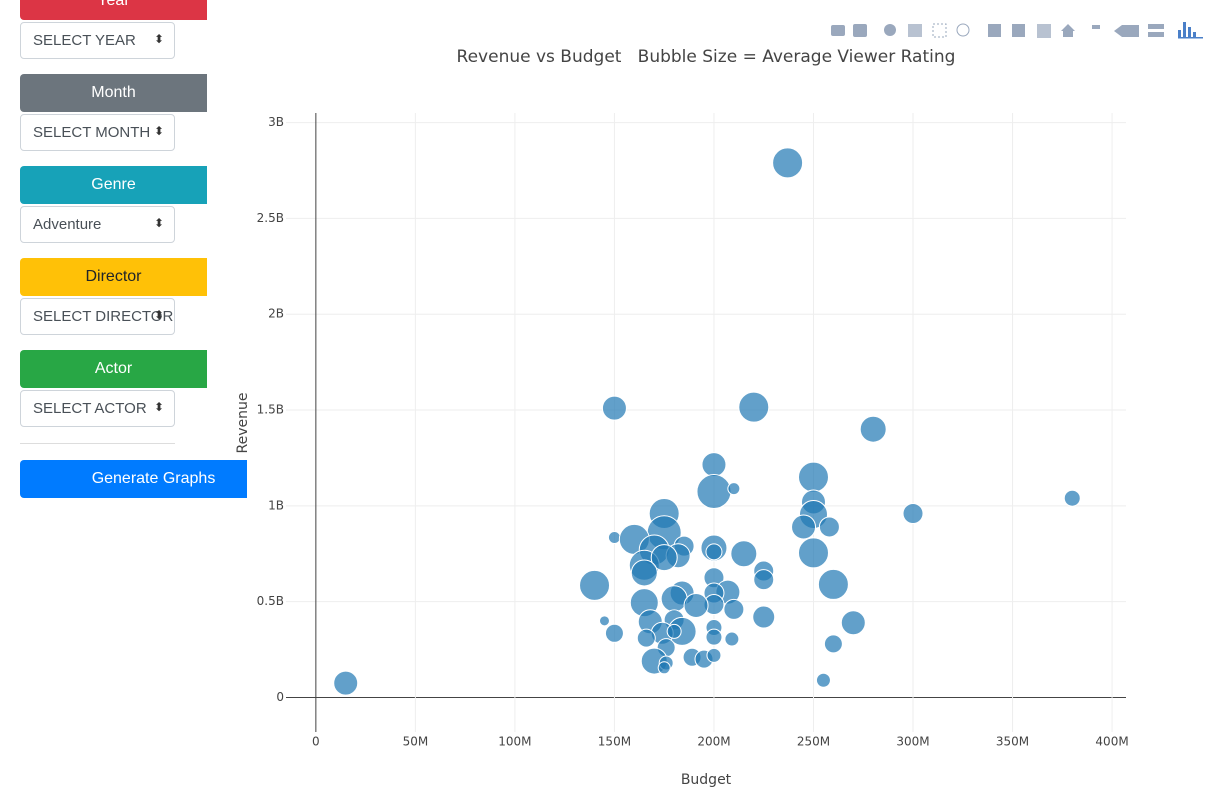  I want to click on y-tick-label: 0, so click(280, 697).